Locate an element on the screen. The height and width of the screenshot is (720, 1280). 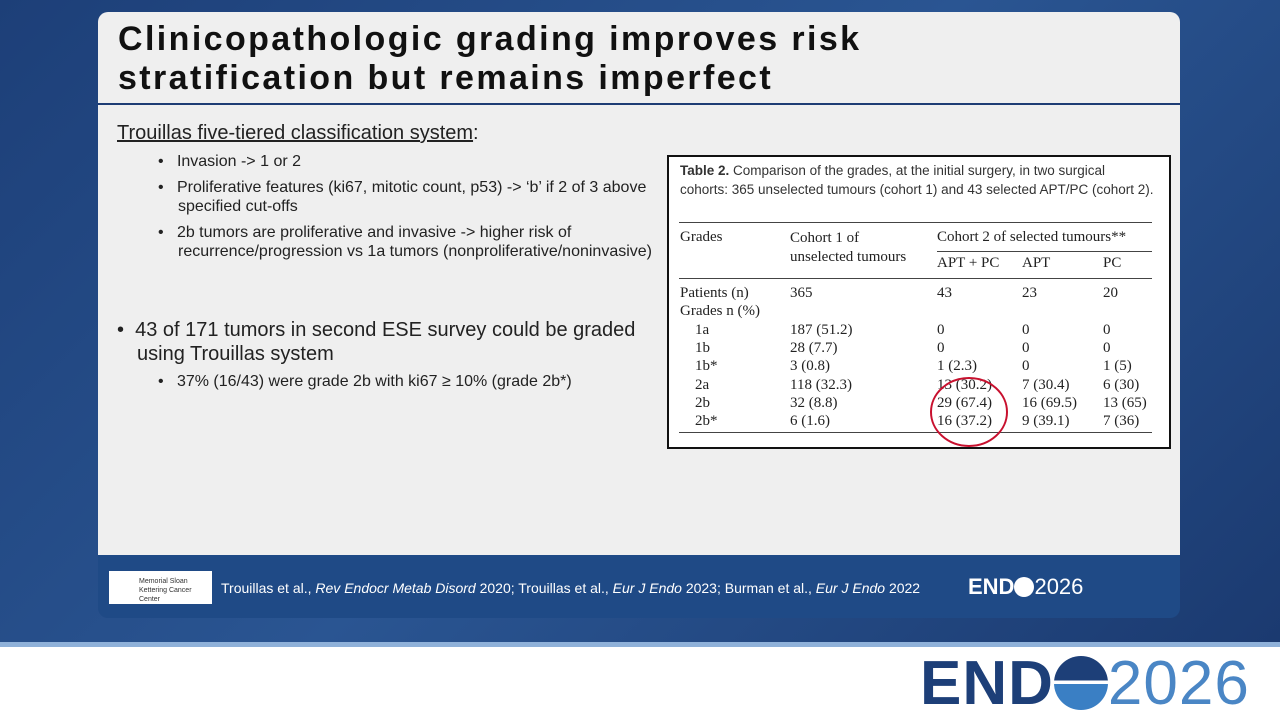
cell: 6 (30) is located at coordinates (1121, 384).